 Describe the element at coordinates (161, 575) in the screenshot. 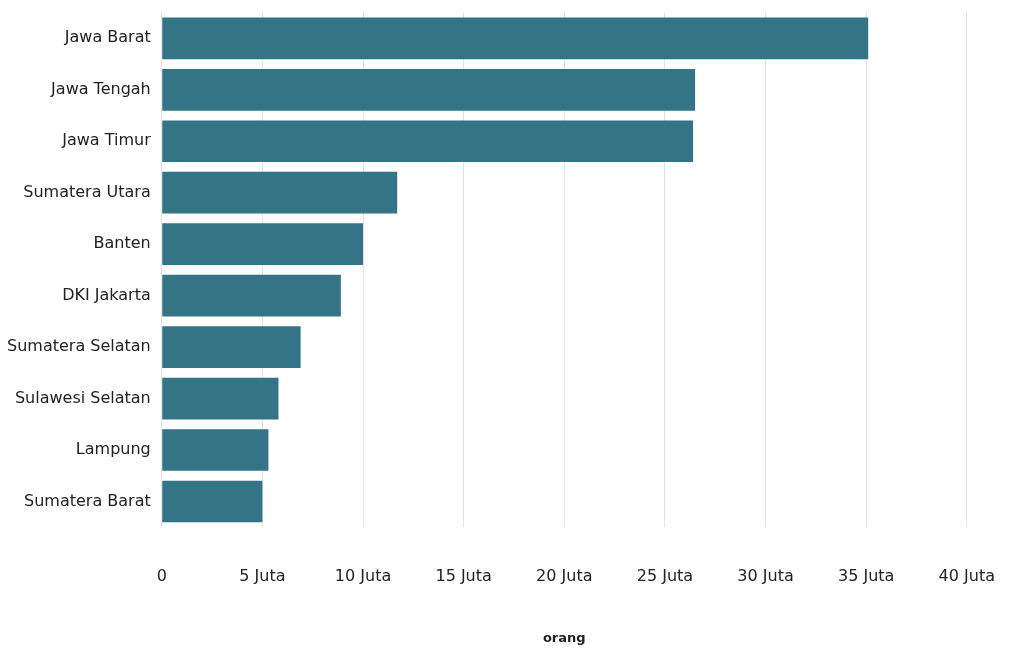

I see `x-tick-label: 0` at that location.